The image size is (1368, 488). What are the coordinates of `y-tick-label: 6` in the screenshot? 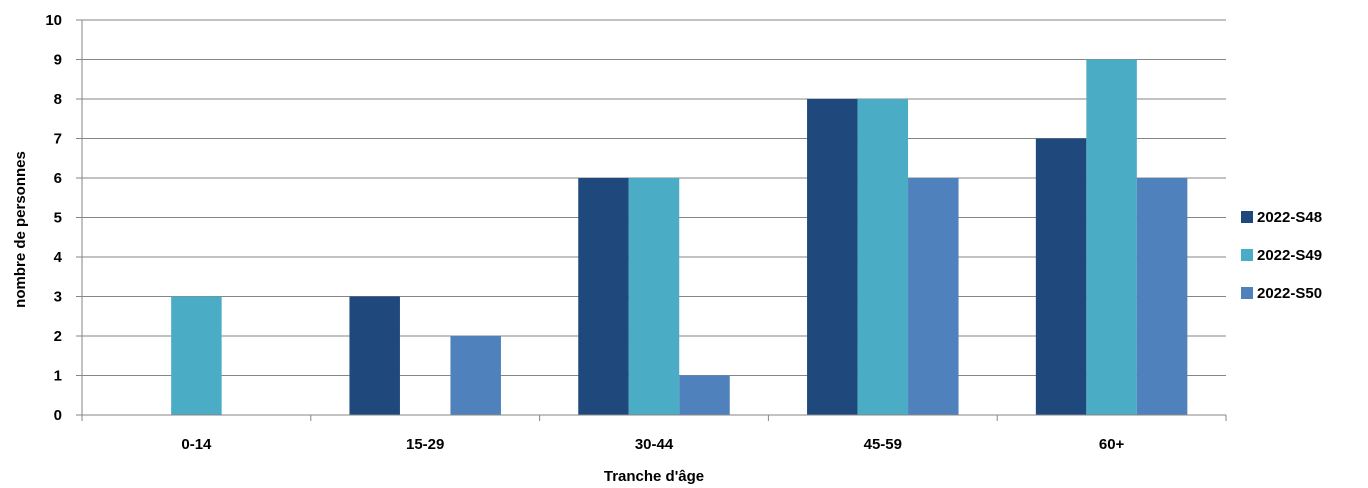 It's located at (58, 178).